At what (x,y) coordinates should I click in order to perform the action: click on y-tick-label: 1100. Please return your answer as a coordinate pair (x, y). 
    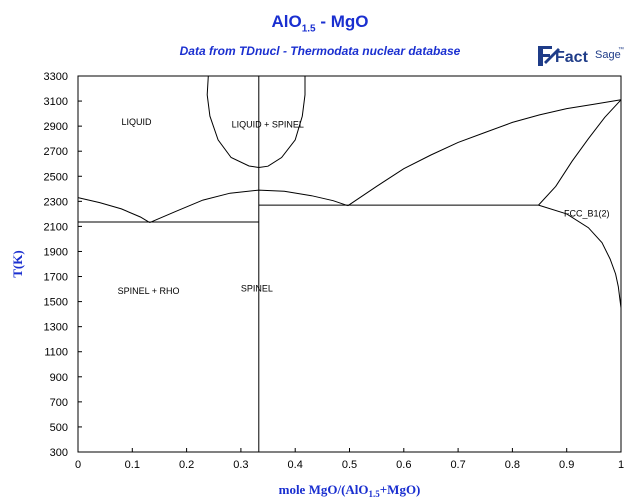
    Looking at the image, I should click on (56, 353).